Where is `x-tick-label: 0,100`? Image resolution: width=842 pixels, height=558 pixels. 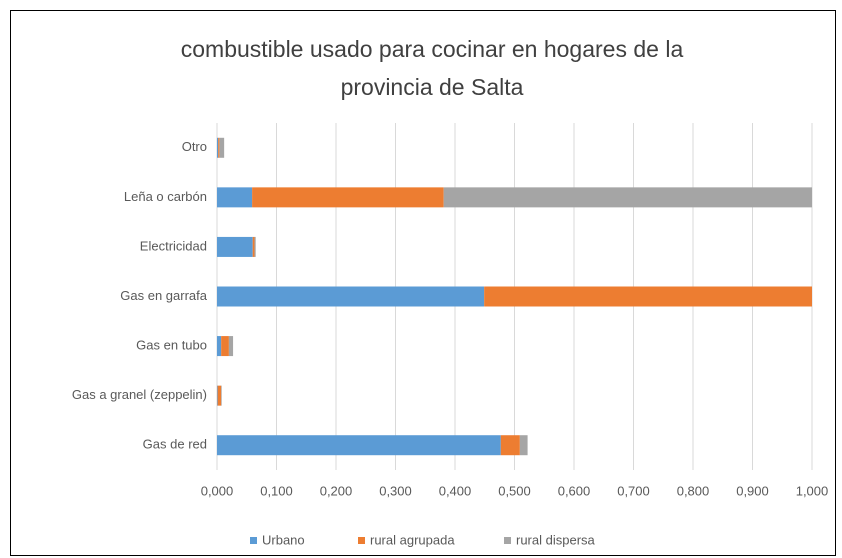
x-tick-label: 0,100 is located at coordinates (276, 490).